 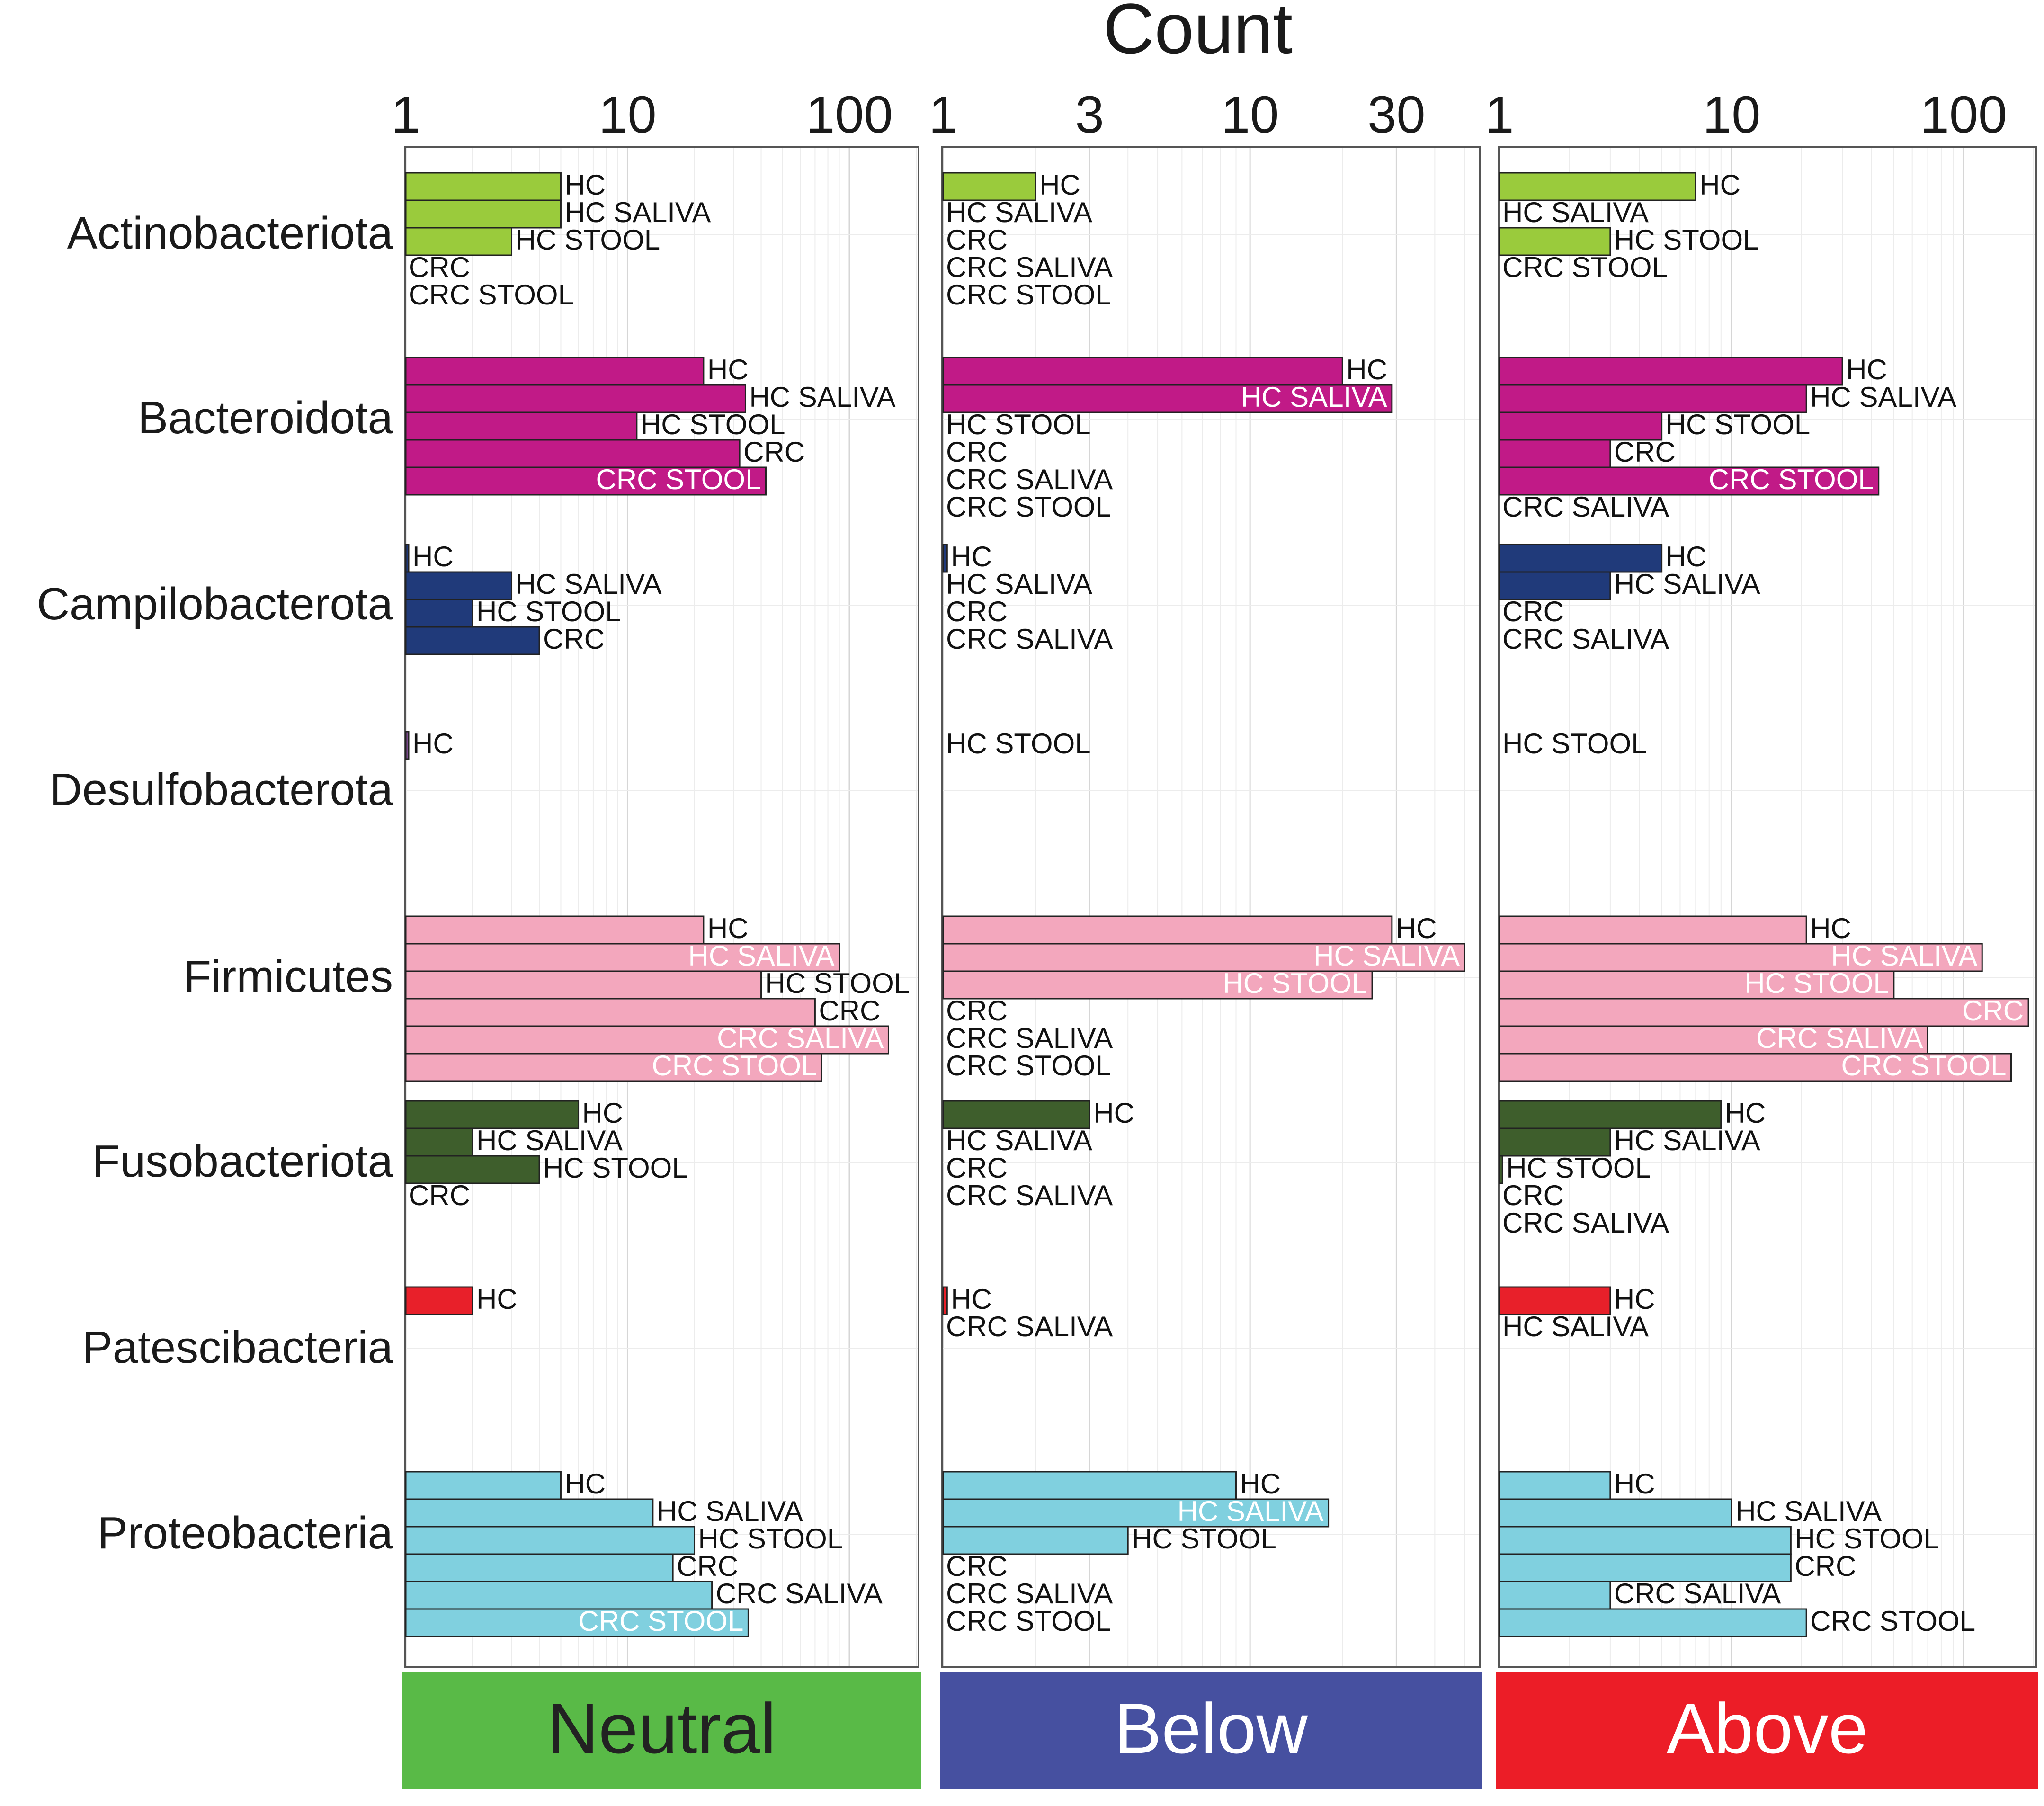 I want to click on strip-label-neutral: Neutral, so click(x=662, y=1728).